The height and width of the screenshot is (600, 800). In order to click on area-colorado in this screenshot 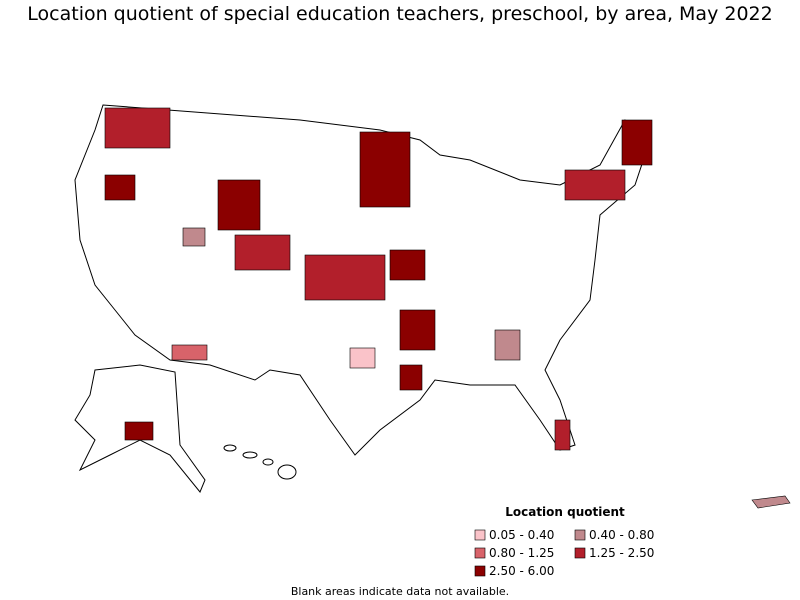, I will do `click(262, 252)`.